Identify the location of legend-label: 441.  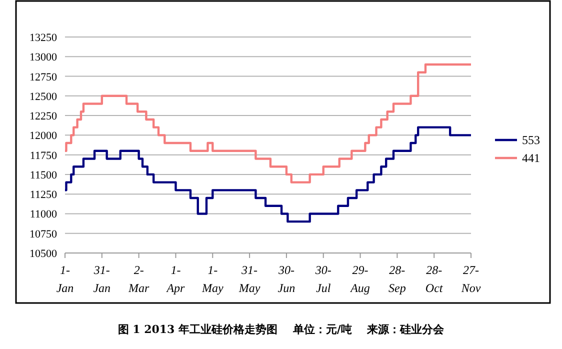
(531, 158).